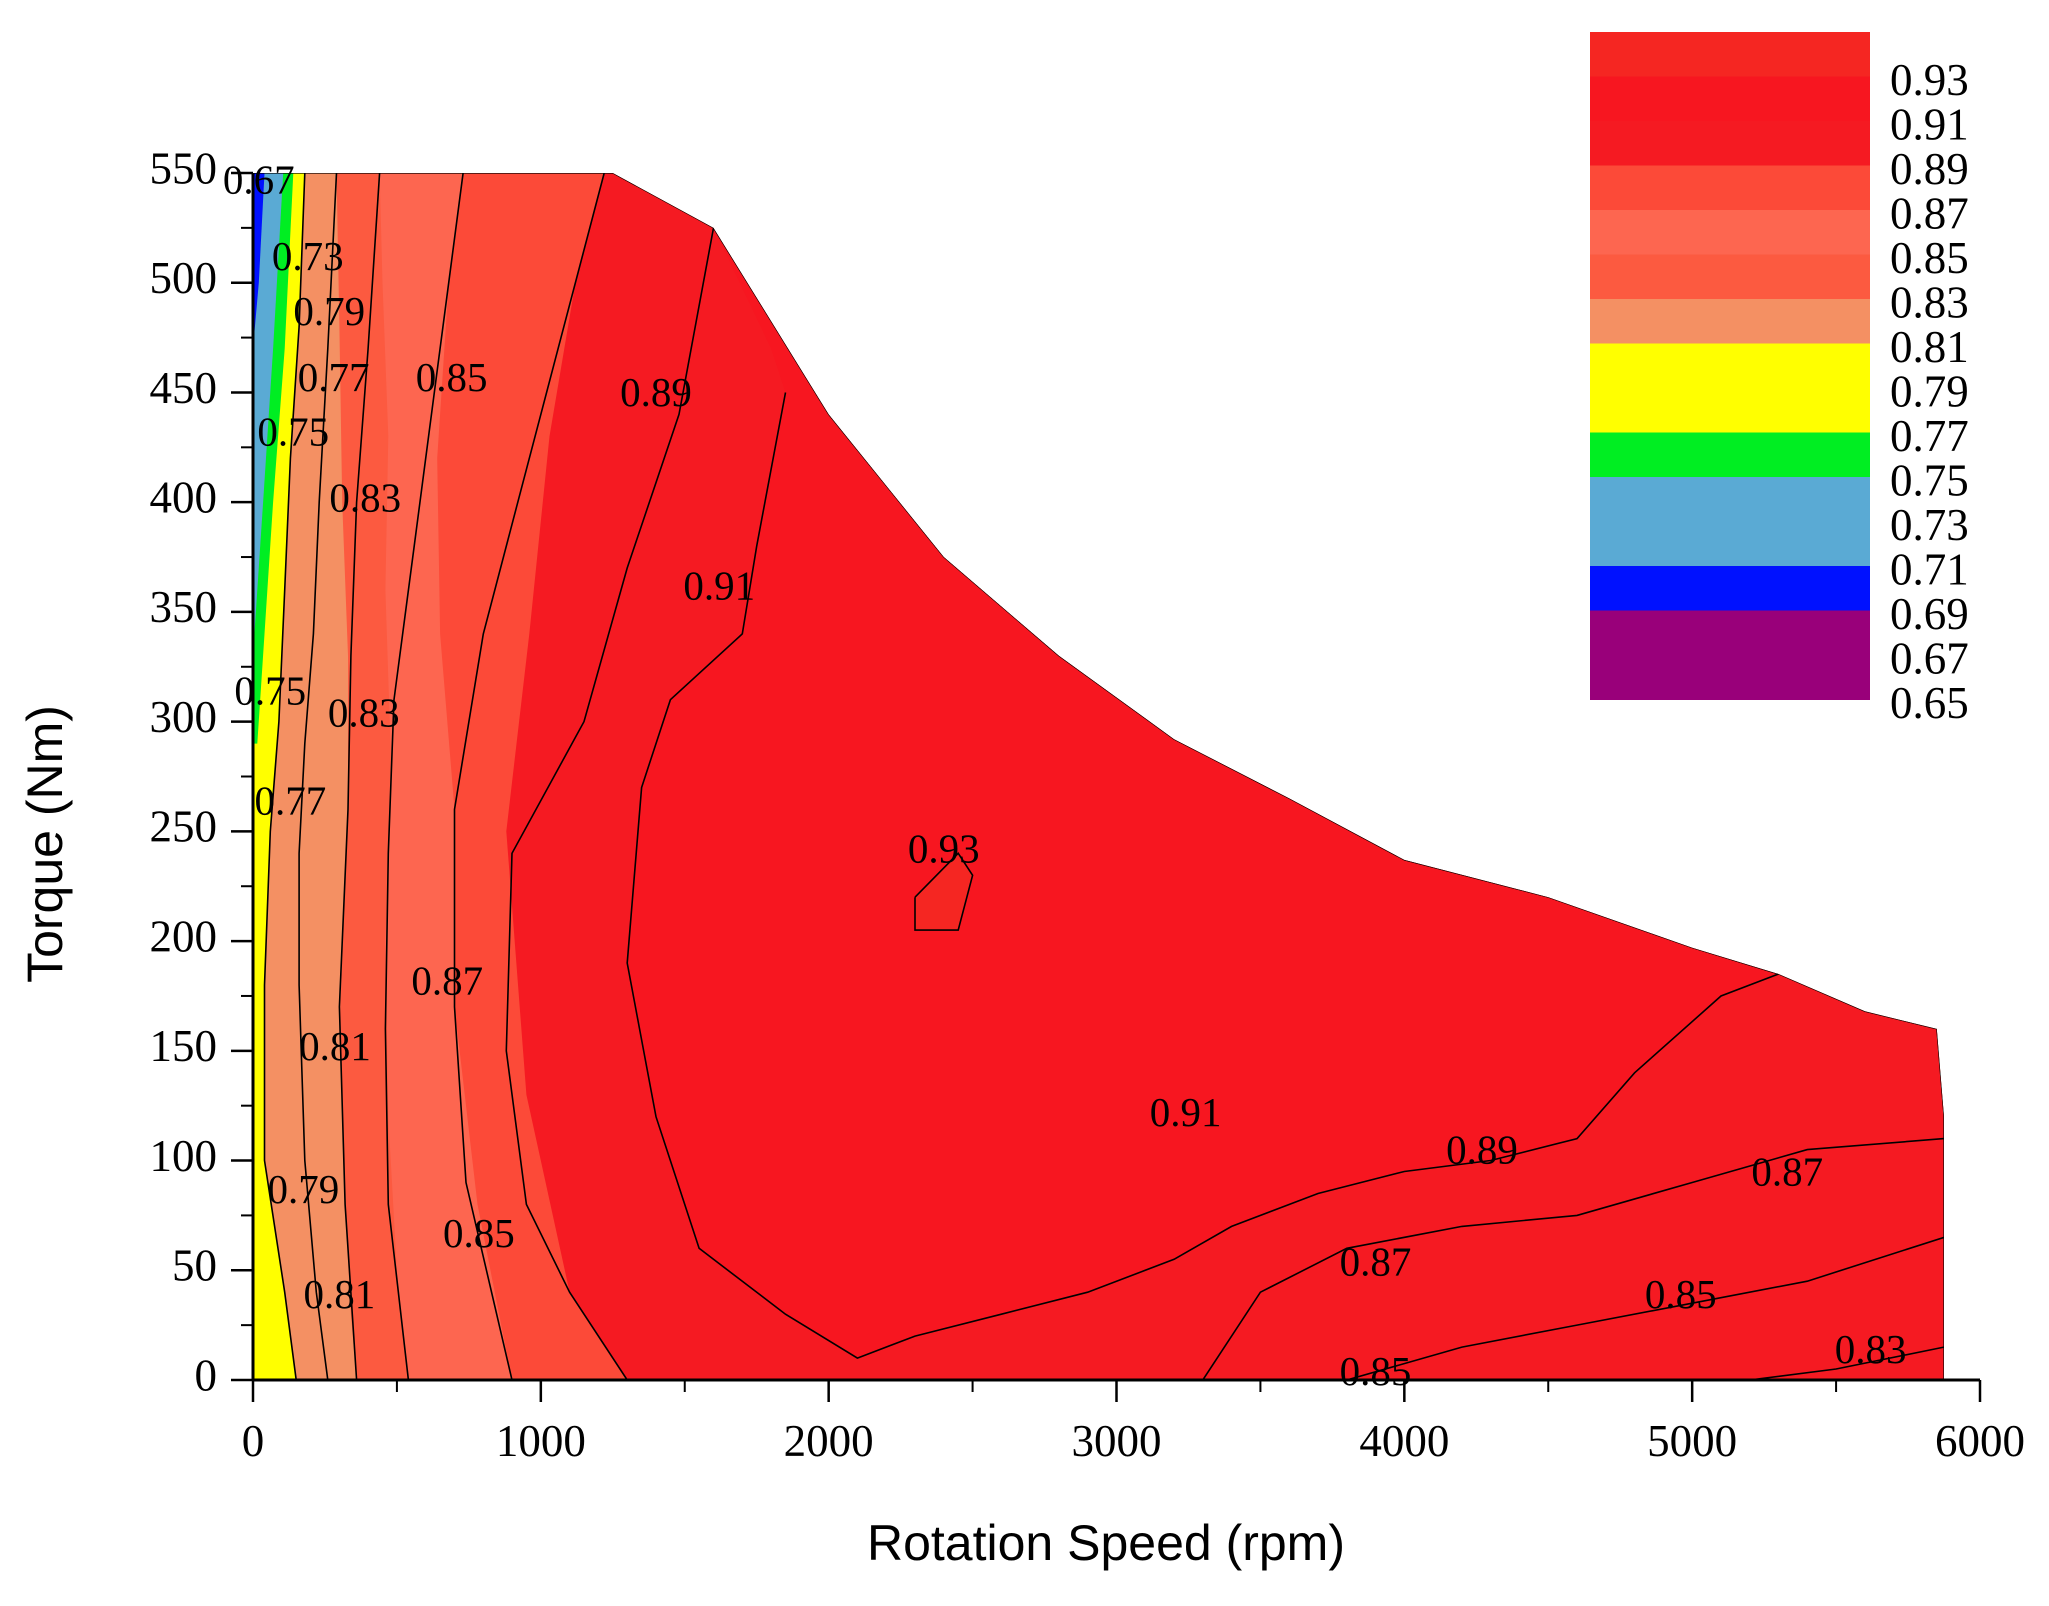  I want to click on contour-label-5: 0.85, so click(452, 377).